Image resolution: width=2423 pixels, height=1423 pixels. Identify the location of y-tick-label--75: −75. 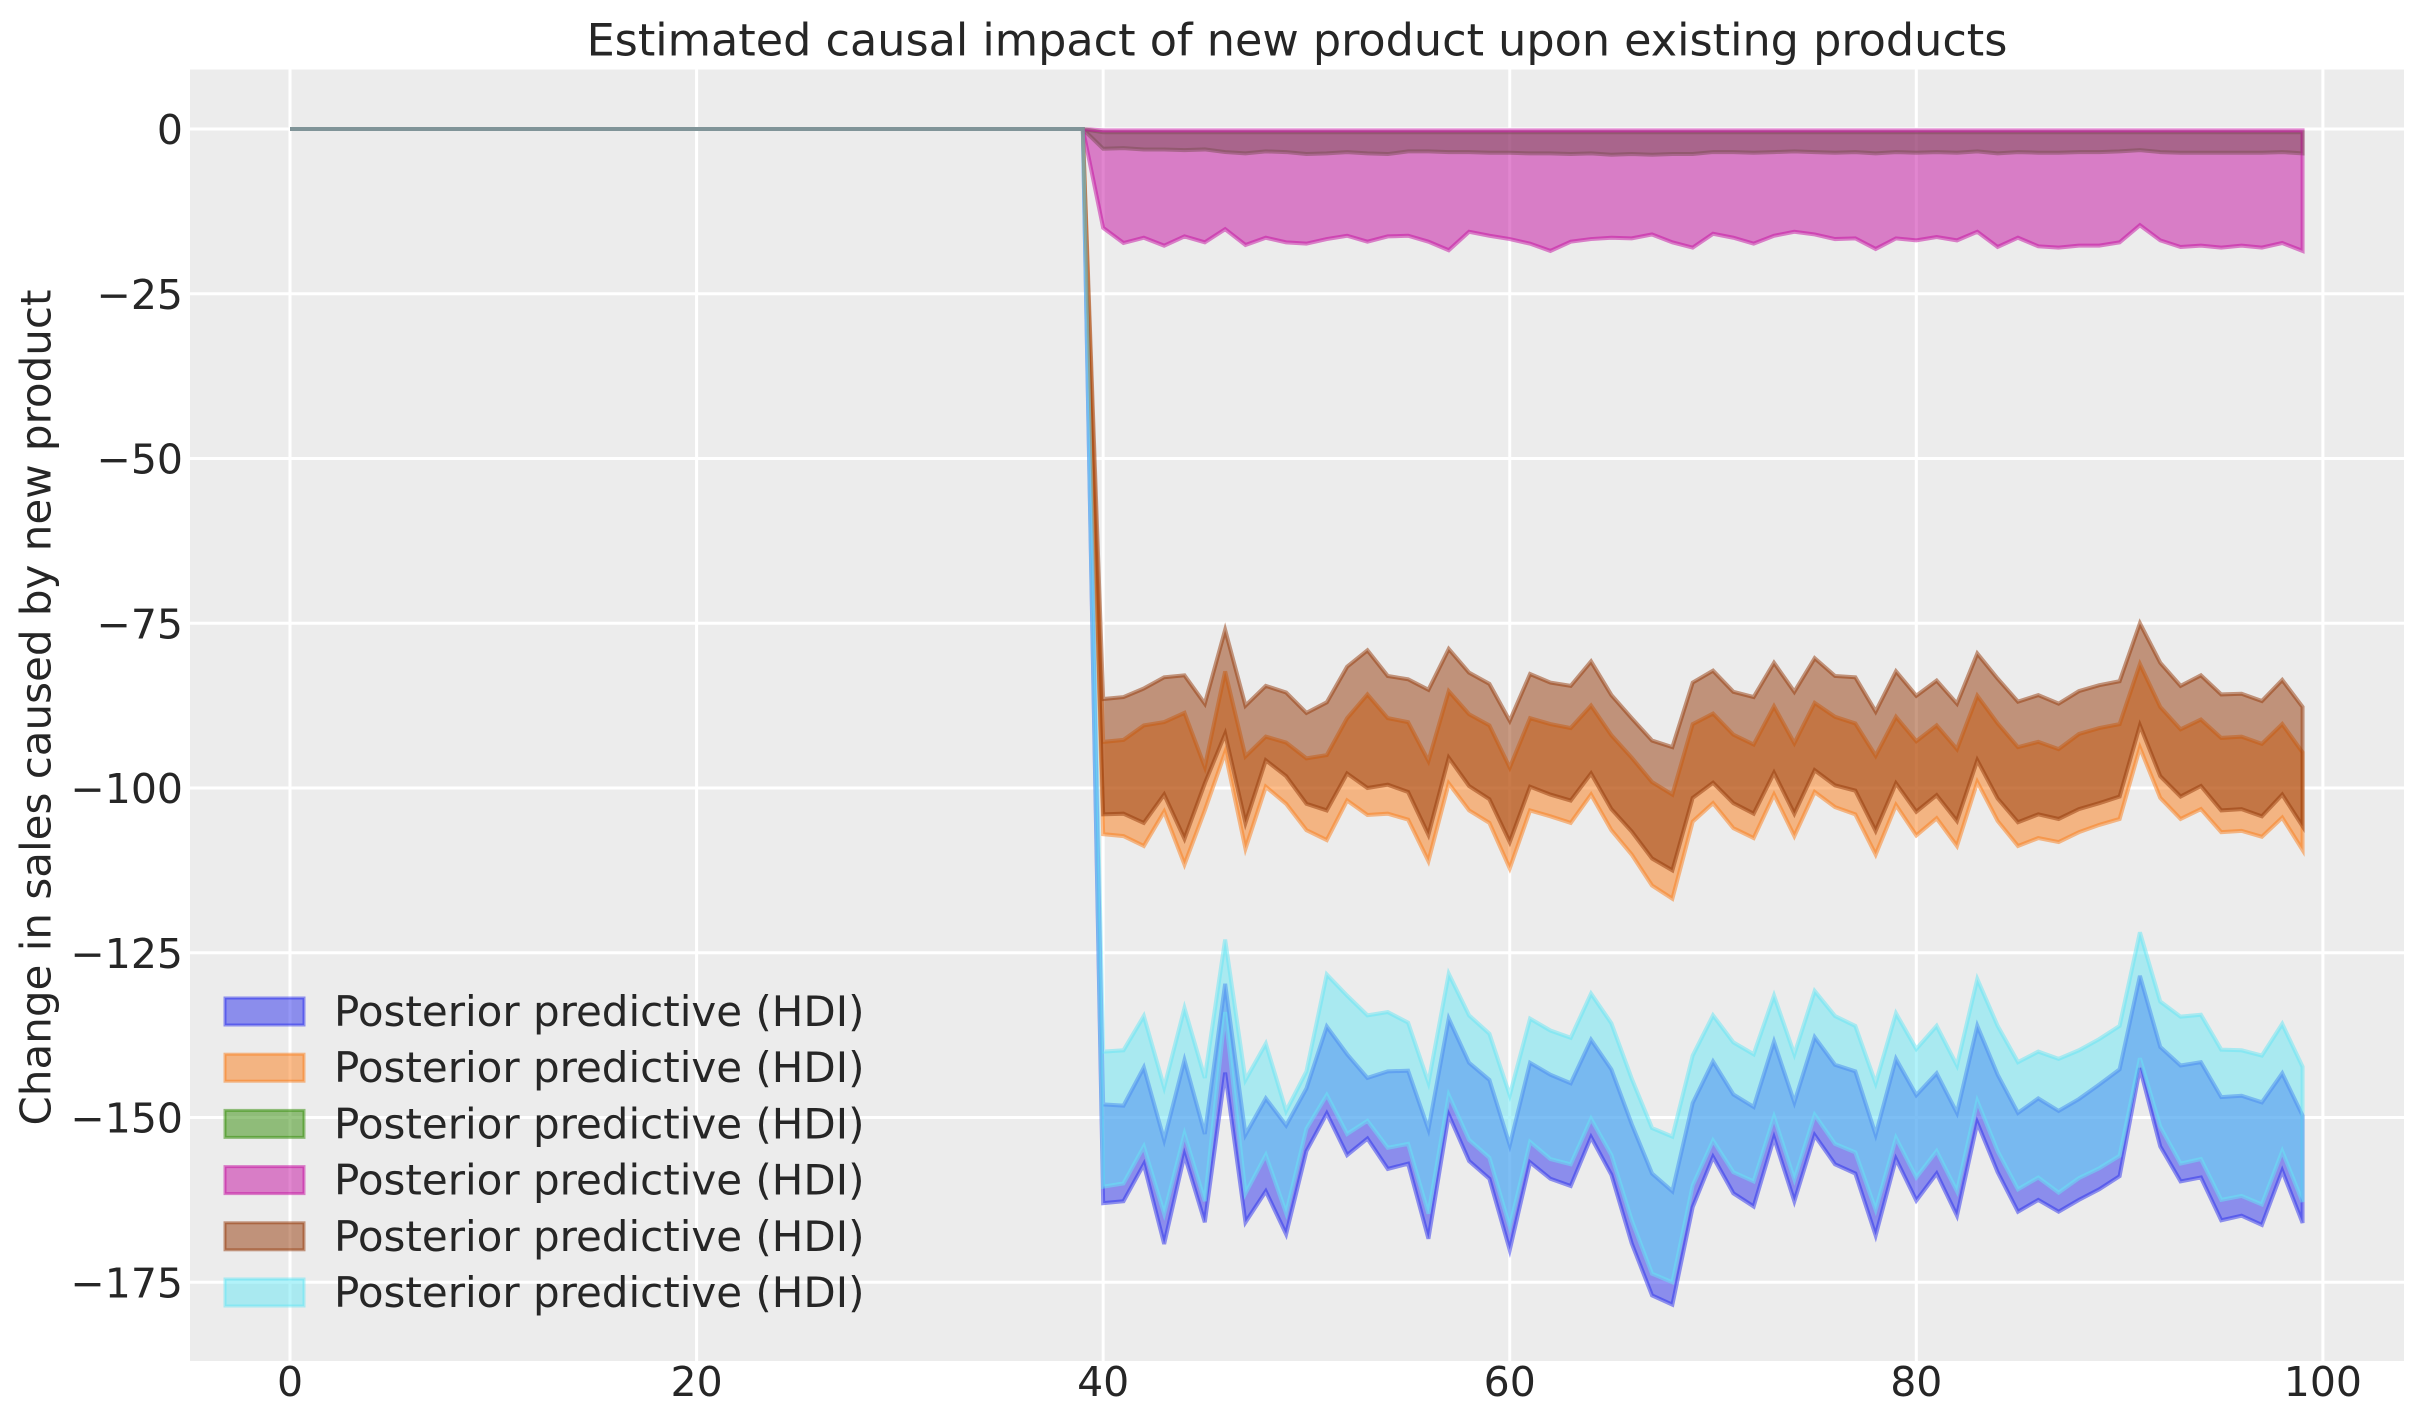
(139, 624).